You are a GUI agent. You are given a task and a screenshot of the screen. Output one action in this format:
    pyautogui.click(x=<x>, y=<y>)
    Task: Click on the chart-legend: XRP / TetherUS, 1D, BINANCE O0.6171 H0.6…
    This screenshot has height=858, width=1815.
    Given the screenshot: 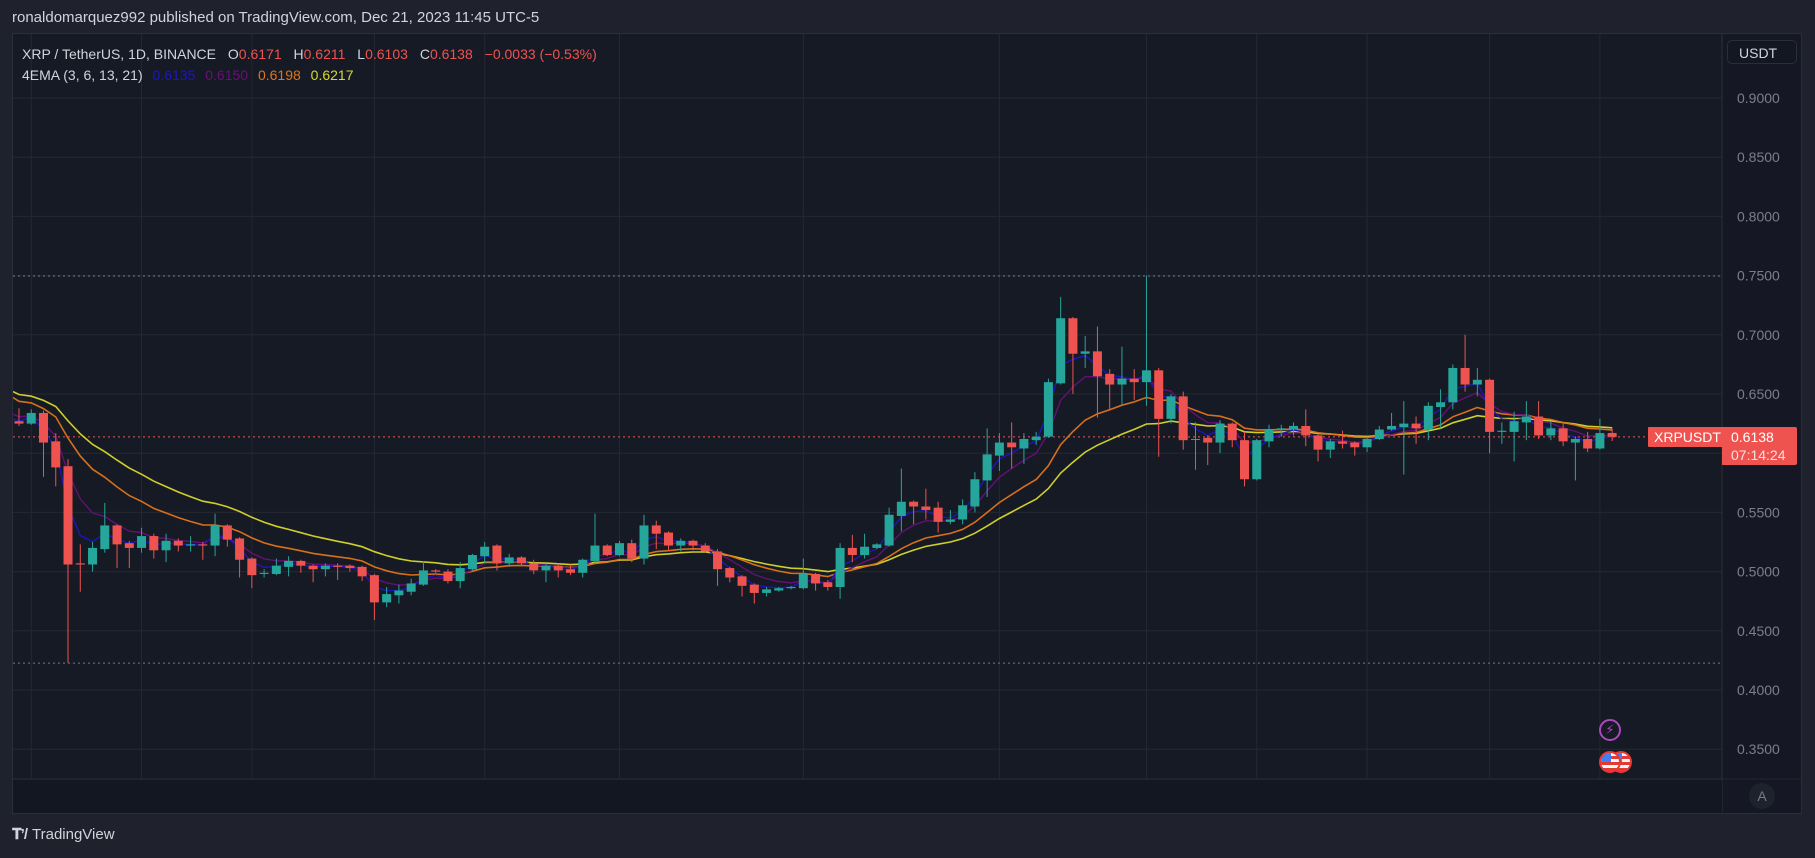 What is the action you would take?
    pyautogui.click(x=309, y=65)
    